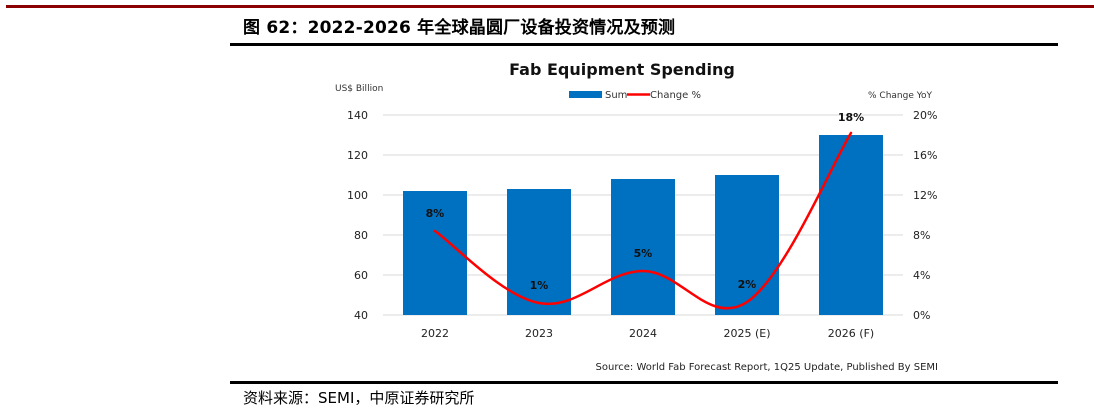  I want to click on figure-caption: 图 62：2022-2026 年全球晶圆厂设备投资情况及预测, so click(459, 28).